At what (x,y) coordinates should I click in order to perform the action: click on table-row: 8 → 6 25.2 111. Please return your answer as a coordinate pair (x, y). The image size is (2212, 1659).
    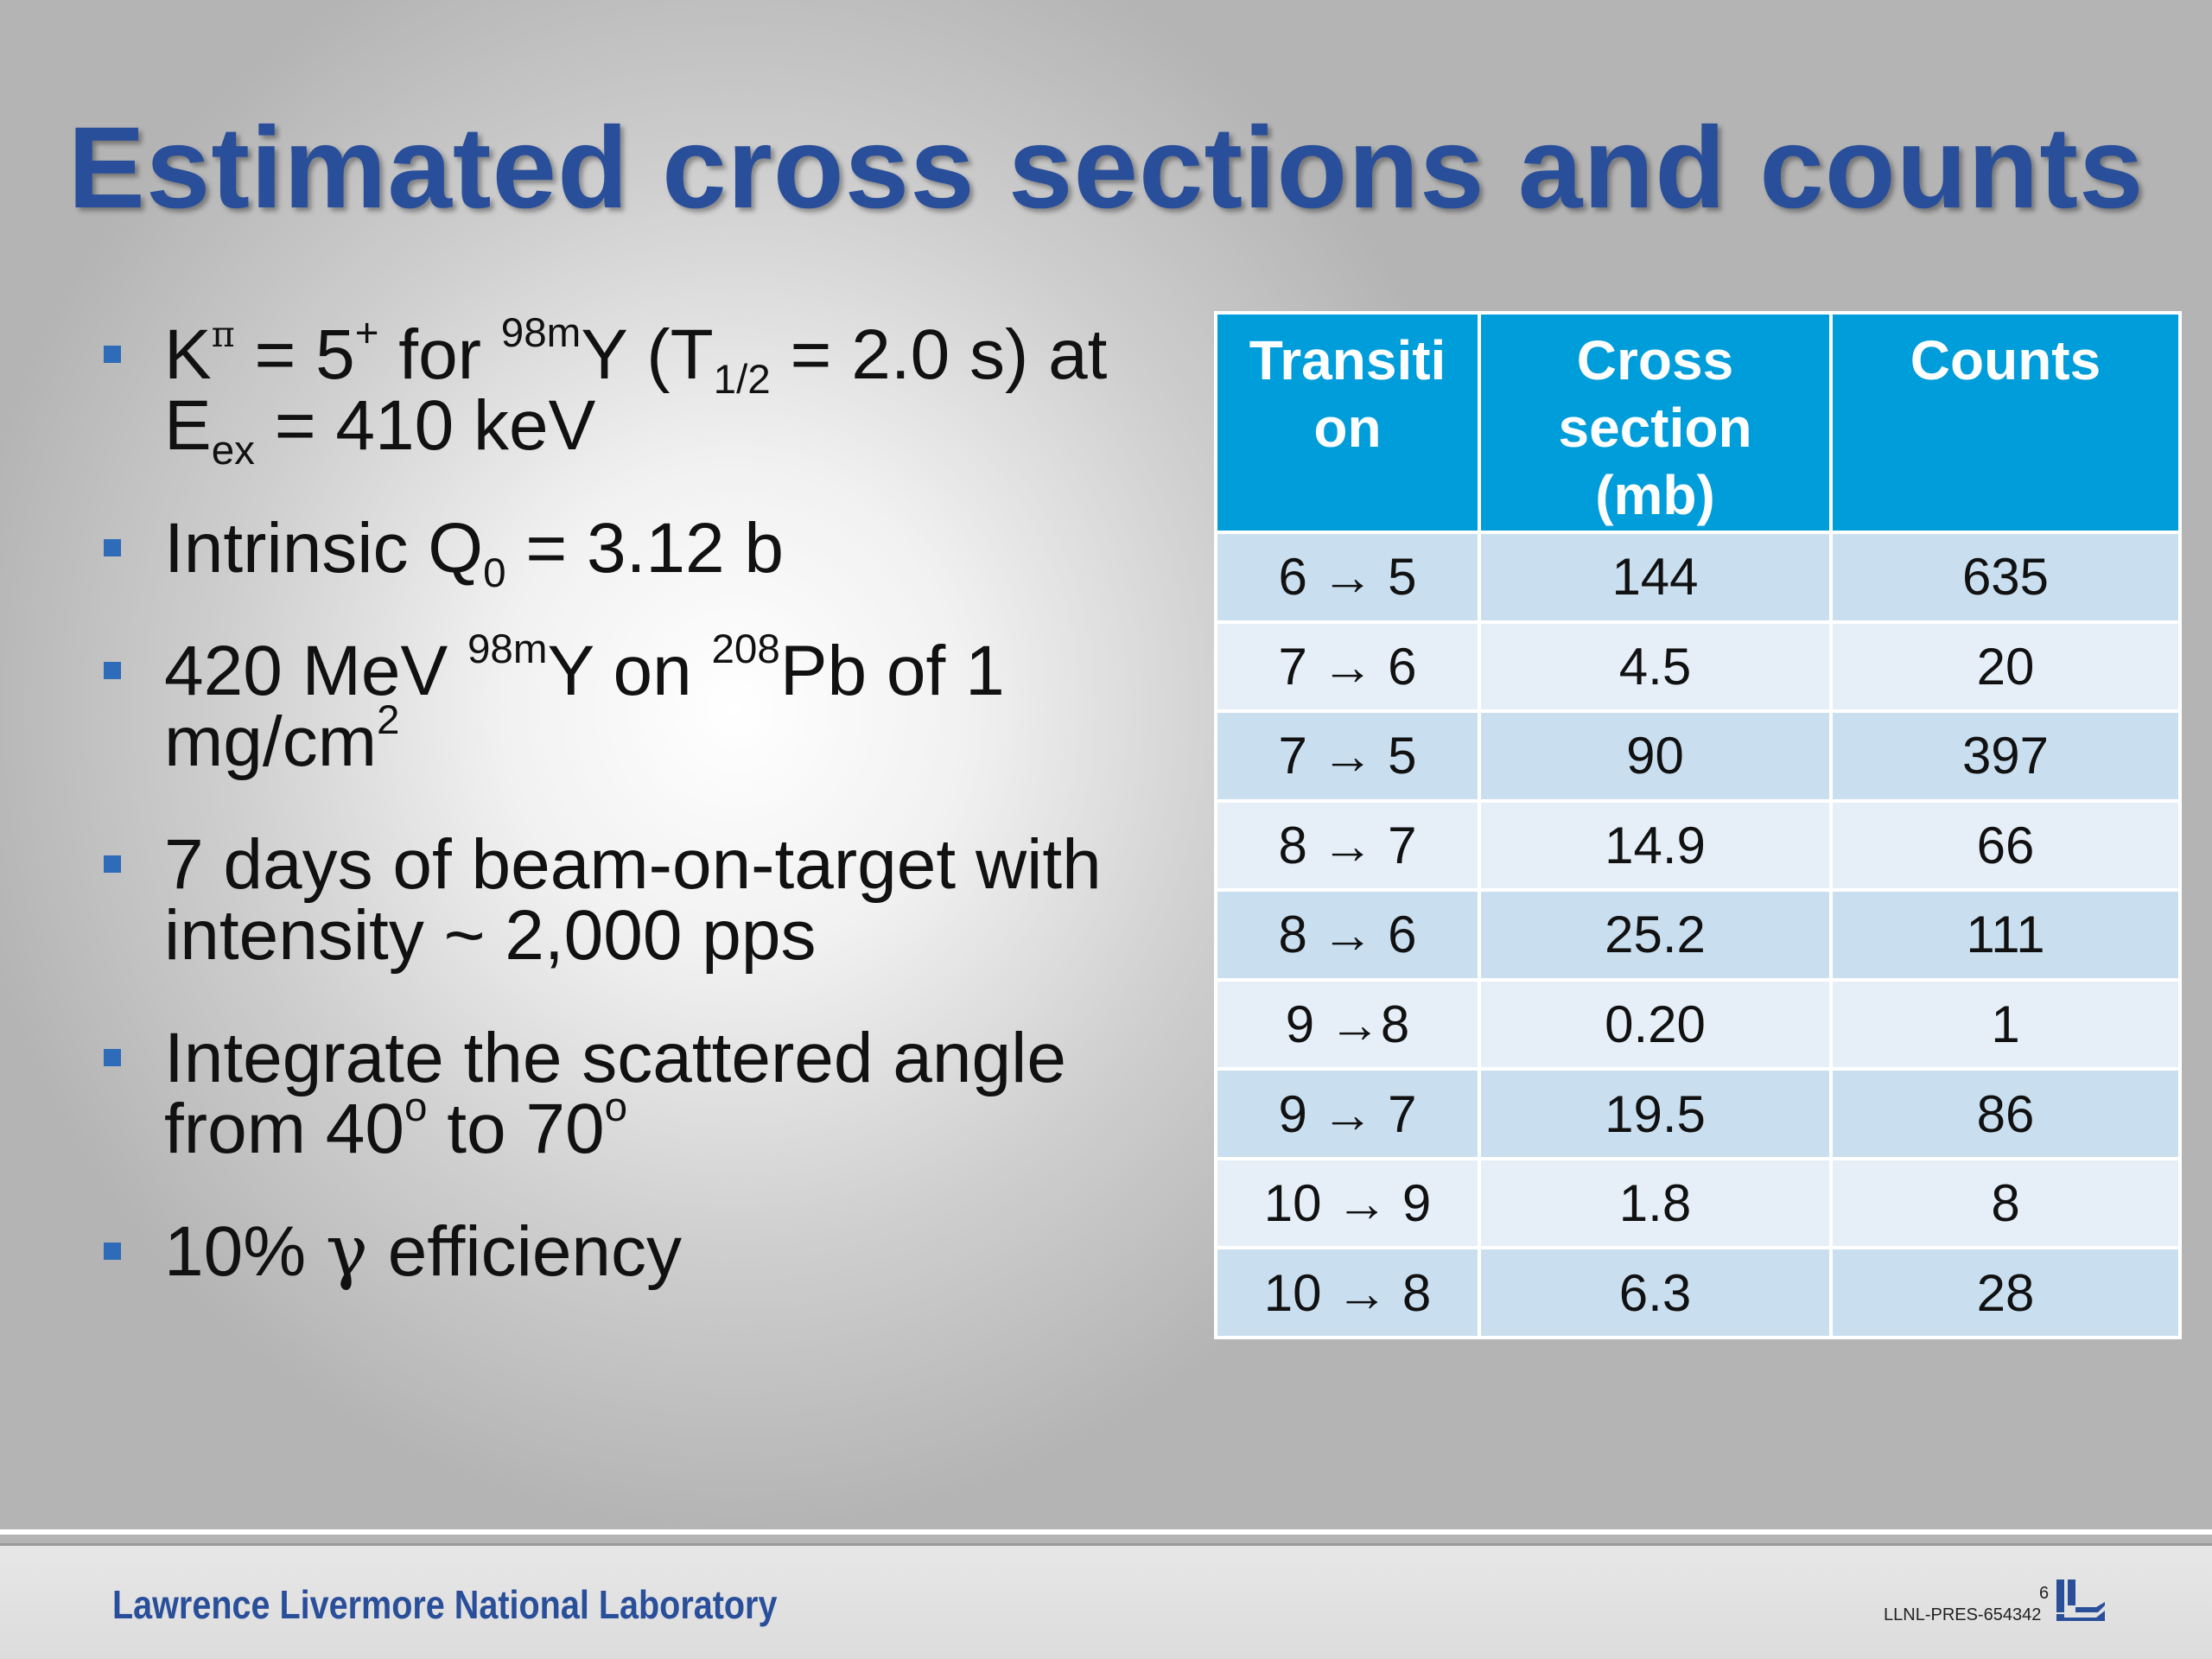
    Looking at the image, I should click on (1698, 935).